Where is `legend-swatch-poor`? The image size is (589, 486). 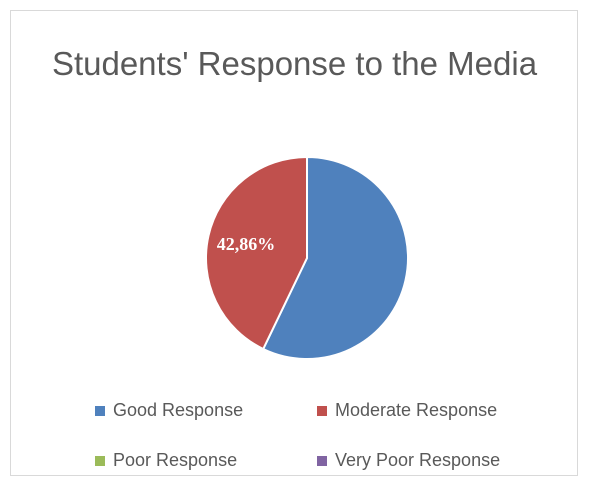 legend-swatch-poor is located at coordinates (100, 460).